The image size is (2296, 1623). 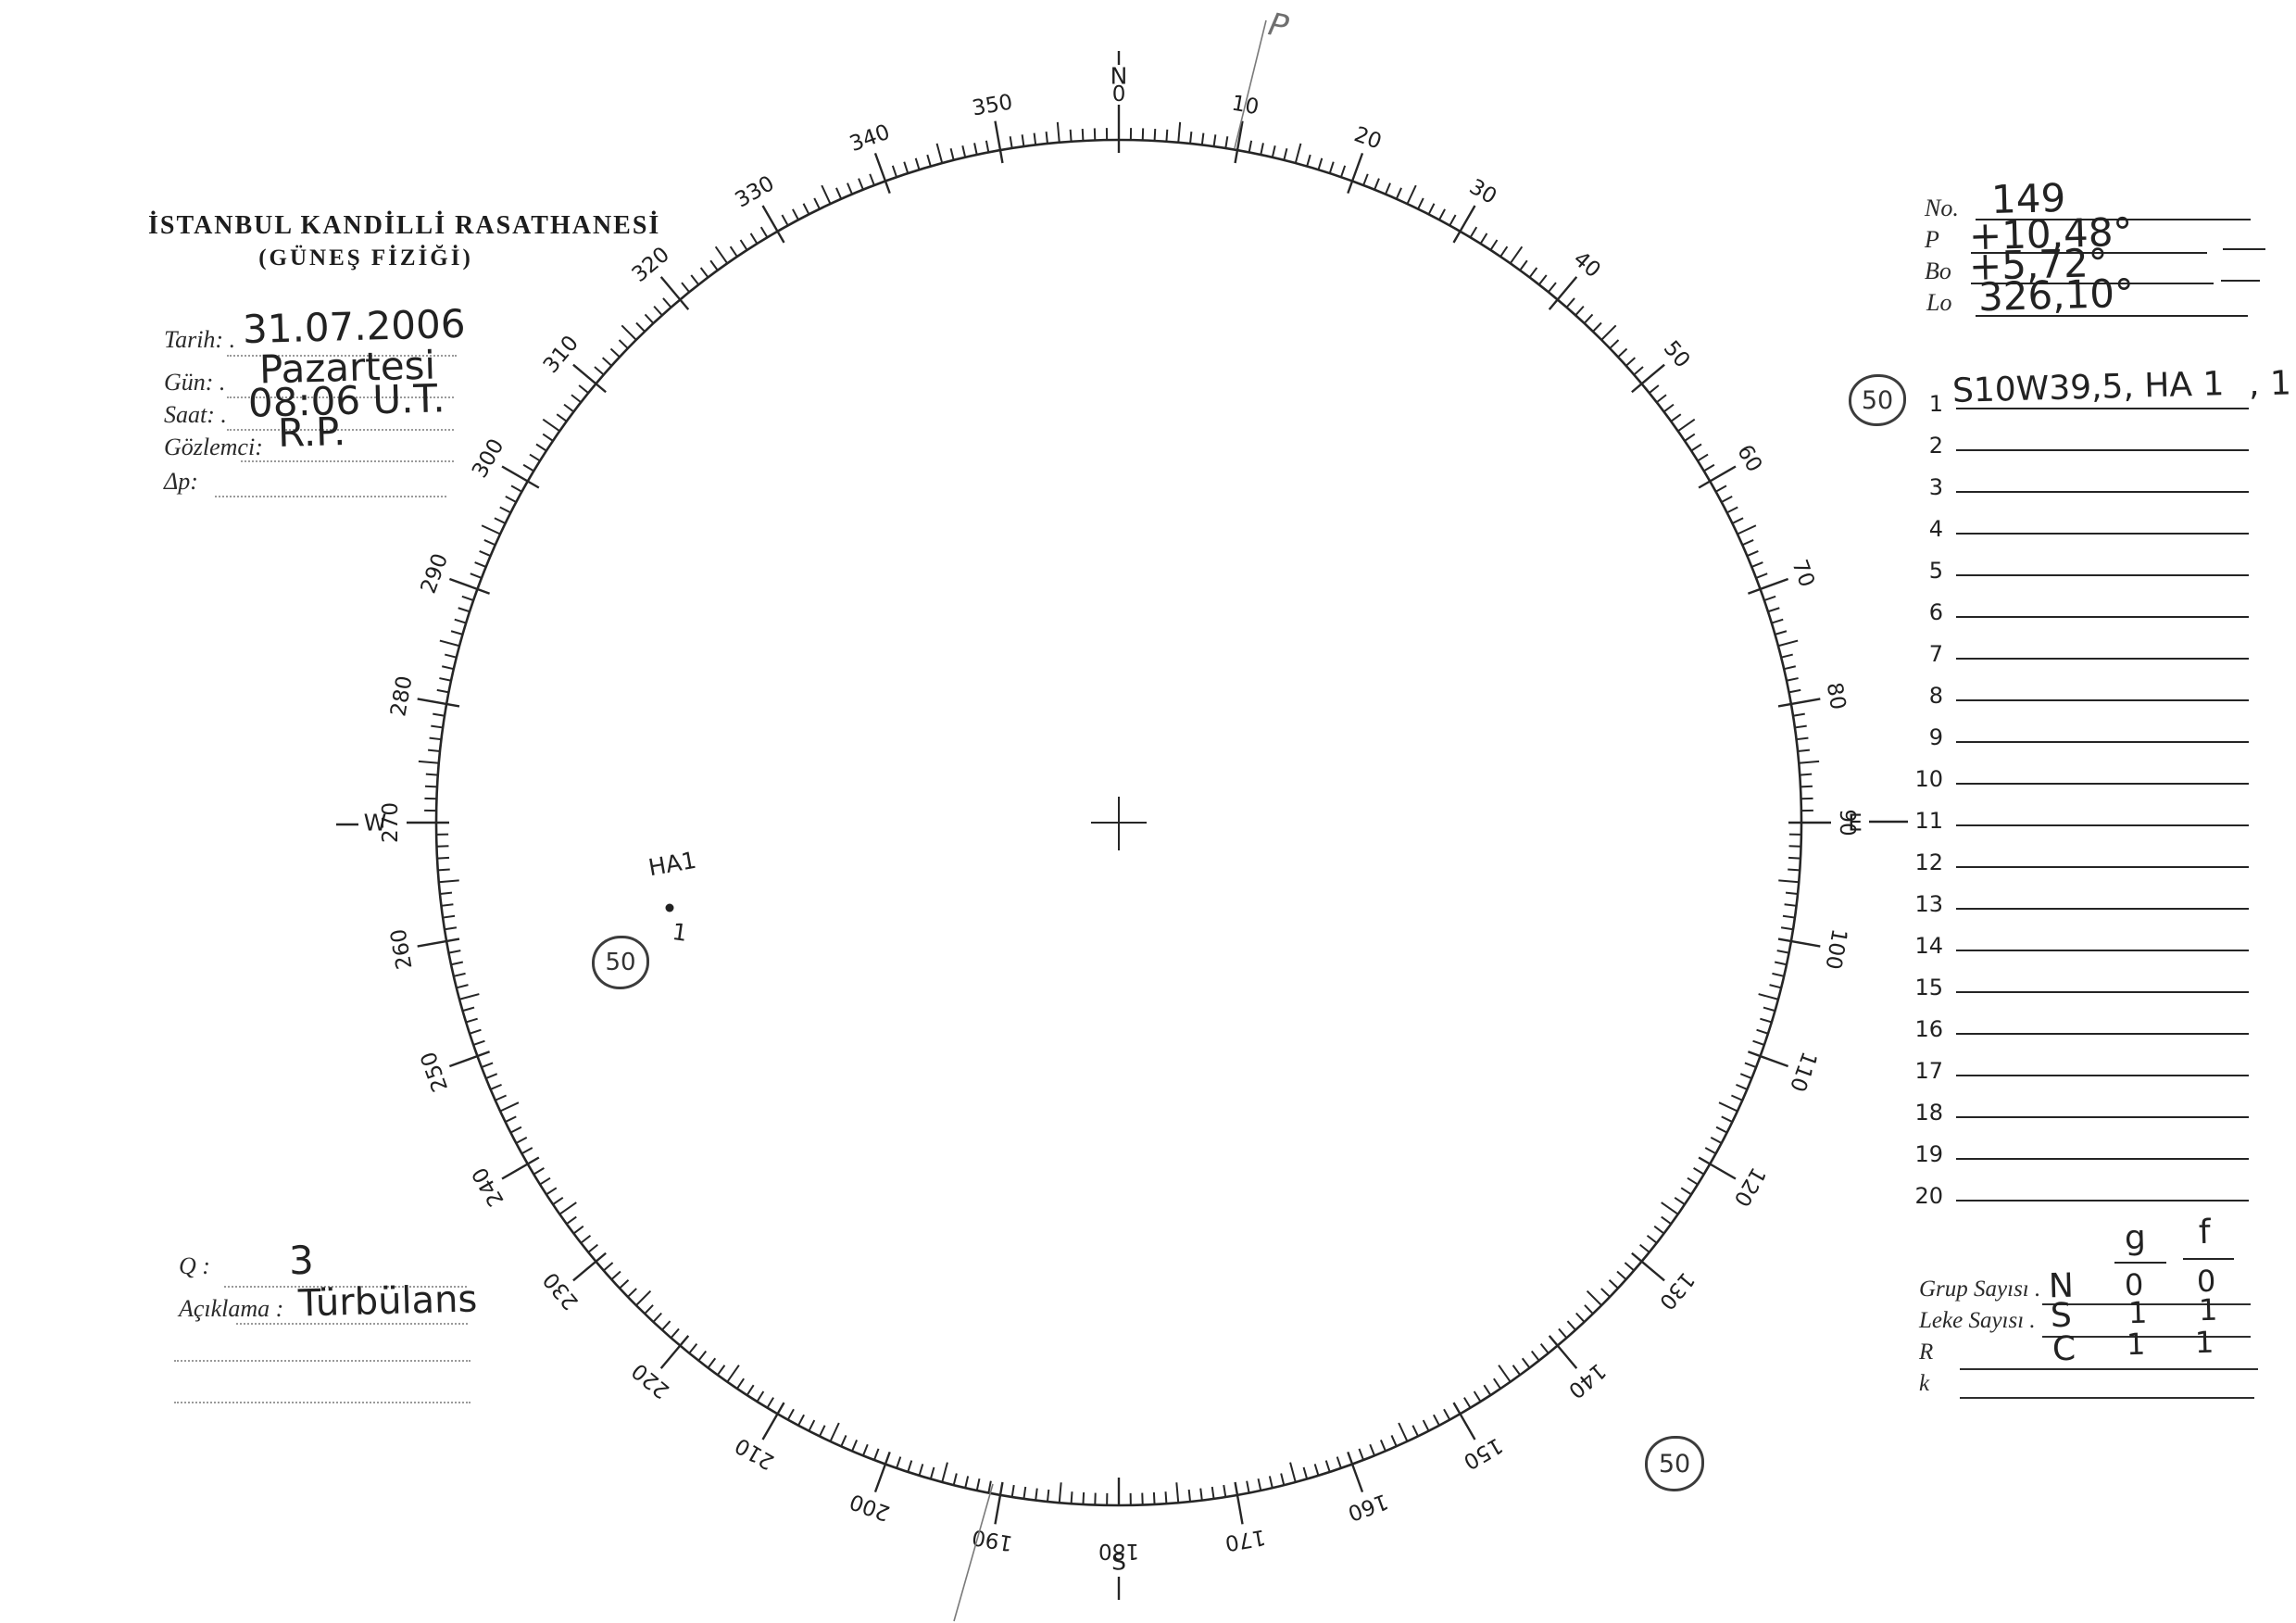 What do you see at coordinates (1935, 654) in the screenshot?
I see `list-row-number: 7` at bounding box center [1935, 654].